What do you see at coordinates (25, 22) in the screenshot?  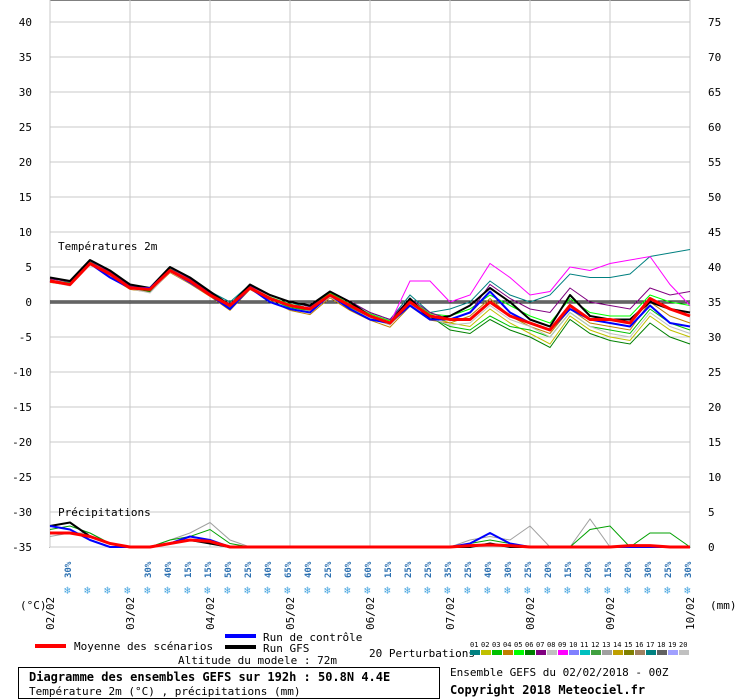 I see `y-left-tick-label: 40` at bounding box center [25, 22].